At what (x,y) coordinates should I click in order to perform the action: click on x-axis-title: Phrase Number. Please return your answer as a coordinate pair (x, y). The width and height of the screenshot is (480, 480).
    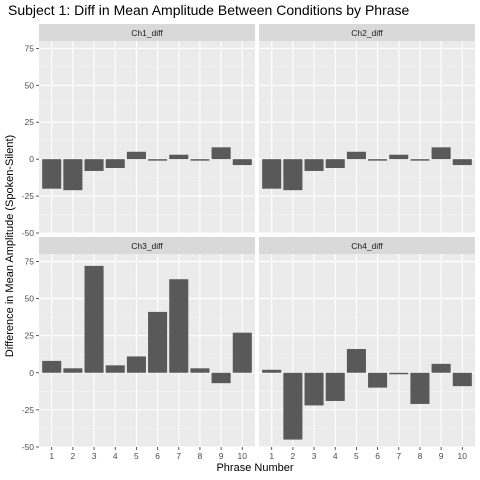
    Looking at the image, I should click on (254, 468).